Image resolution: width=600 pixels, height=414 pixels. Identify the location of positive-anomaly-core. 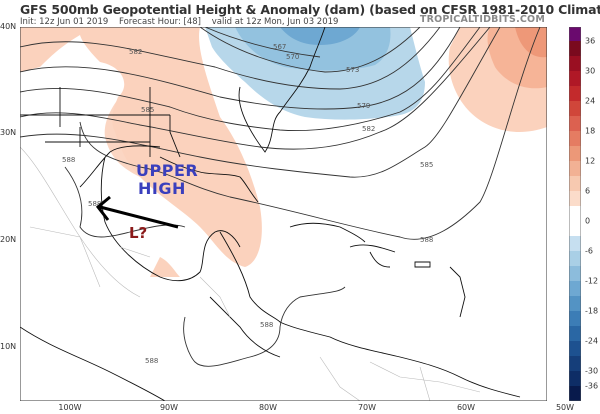
(531, 42).